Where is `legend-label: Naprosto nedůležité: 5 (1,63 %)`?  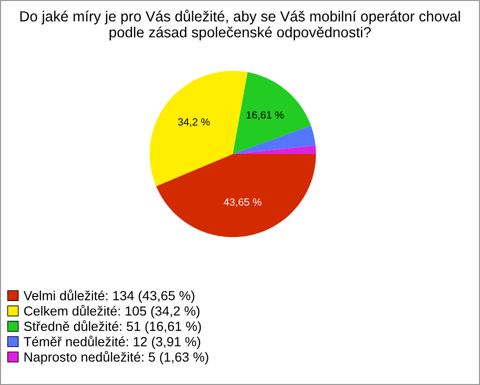
legend-label: Naprosto nedůležité: 5 (1,63 %) is located at coordinates (116, 357).